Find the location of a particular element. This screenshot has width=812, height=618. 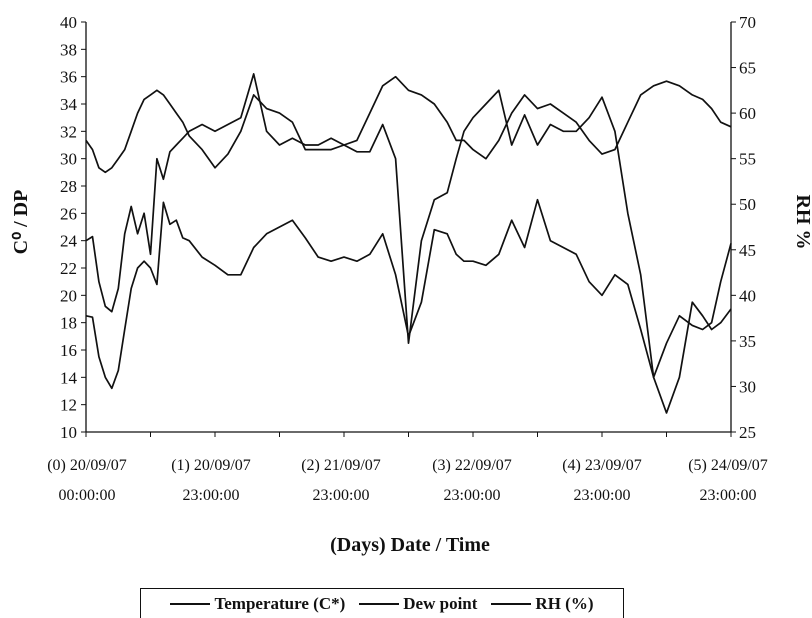

legend-line-rh is located at coordinates (511, 603).